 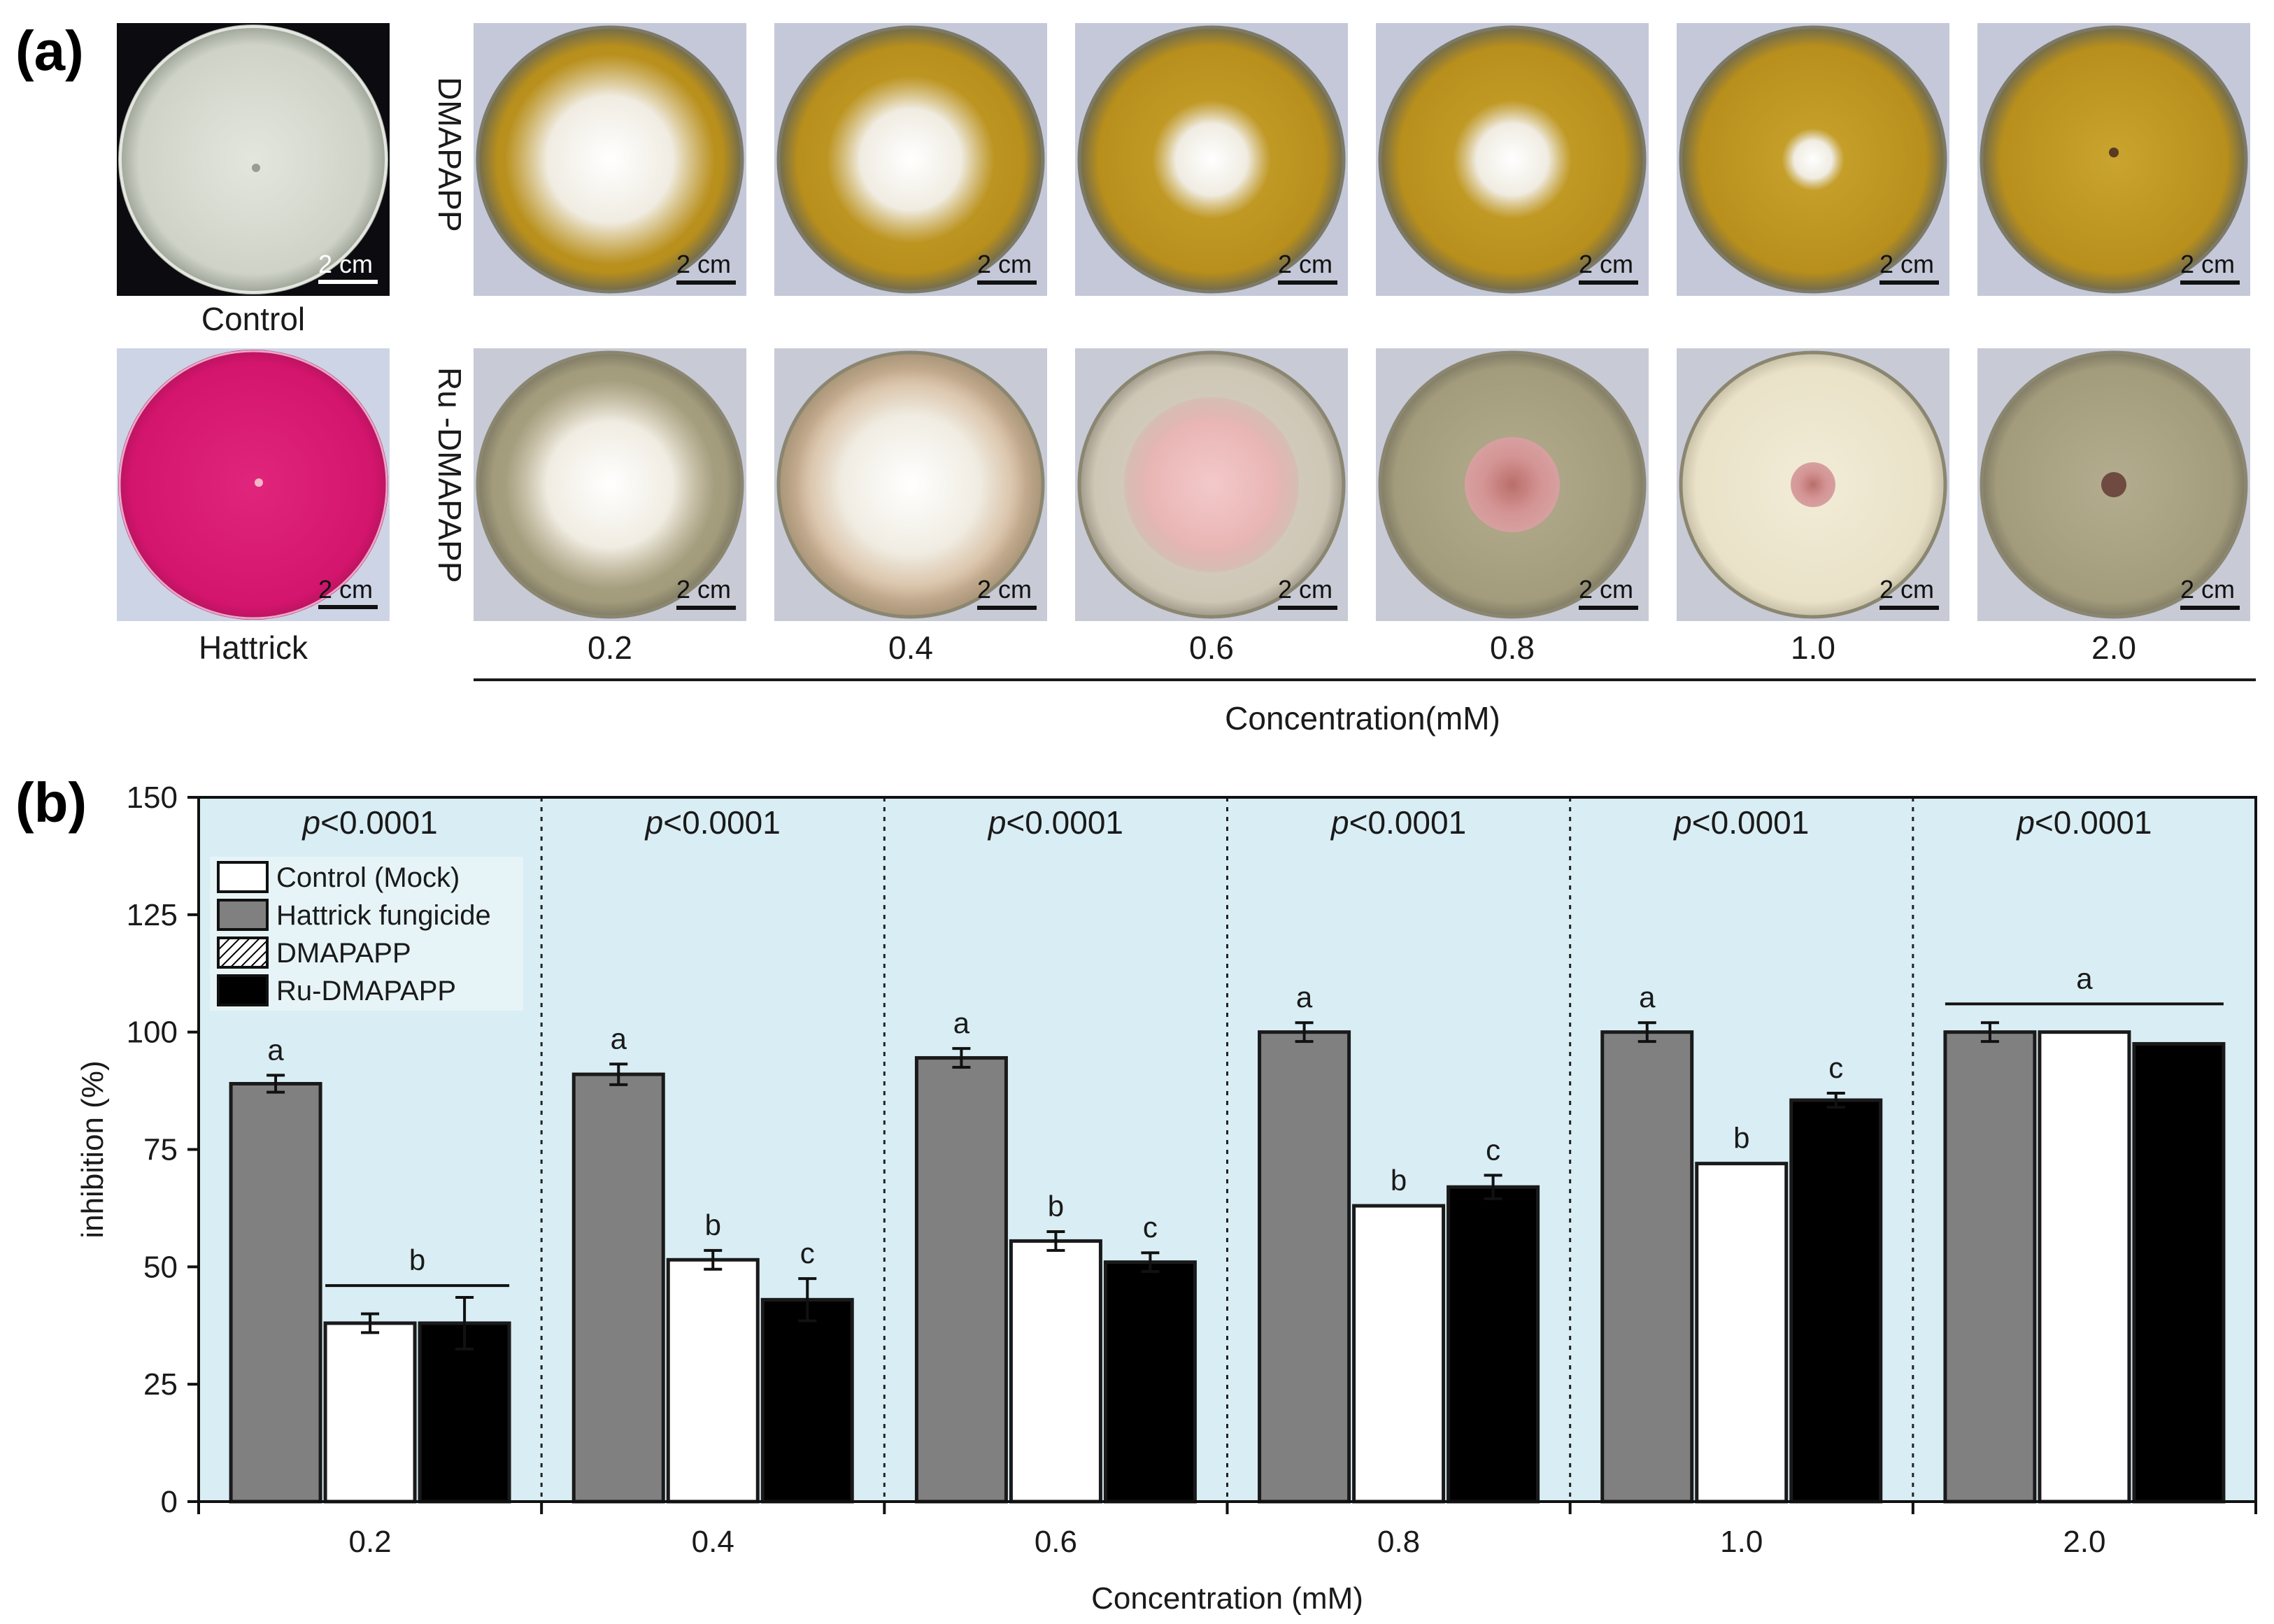 What do you see at coordinates (713, 1542) in the screenshot?
I see `x-tick-label: 0.4` at bounding box center [713, 1542].